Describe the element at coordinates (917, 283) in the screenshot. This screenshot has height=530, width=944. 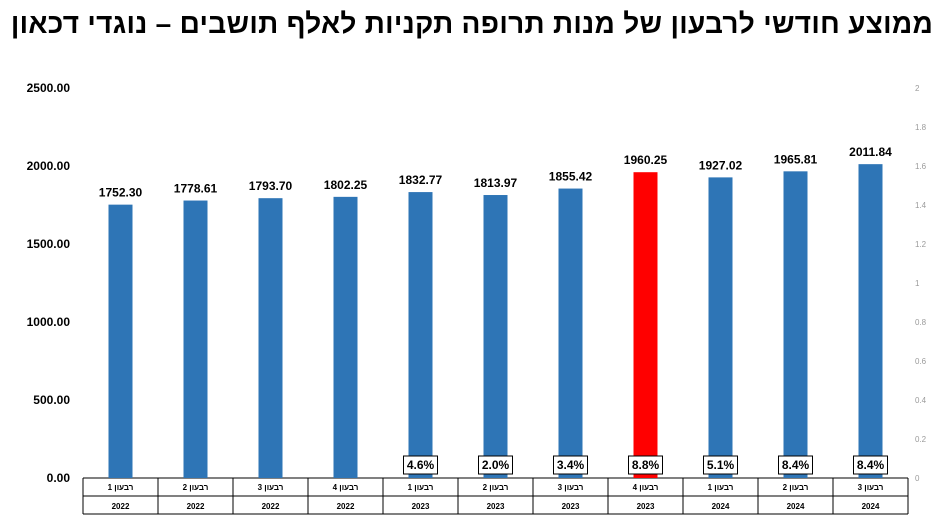
I see `y2-tick-label: 1` at that location.